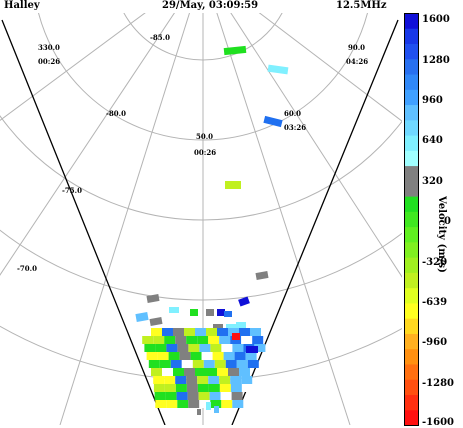 Image resolution: width=463 pixels, height=428 pixels. What do you see at coordinates (411, 219) in the screenshot?
I see `velocity-colorbar` at bounding box center [411, 219].